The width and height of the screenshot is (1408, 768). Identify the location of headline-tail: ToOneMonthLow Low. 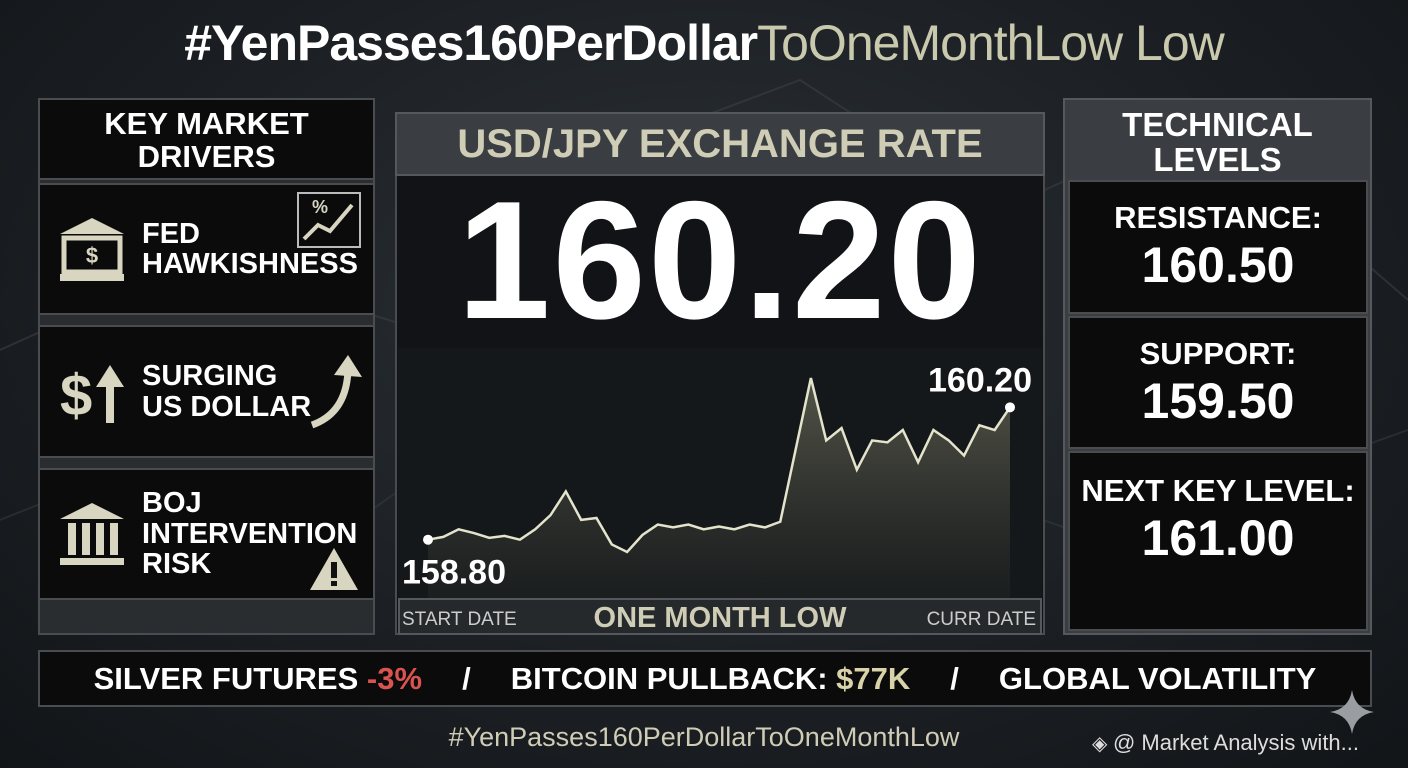
(991, 43).